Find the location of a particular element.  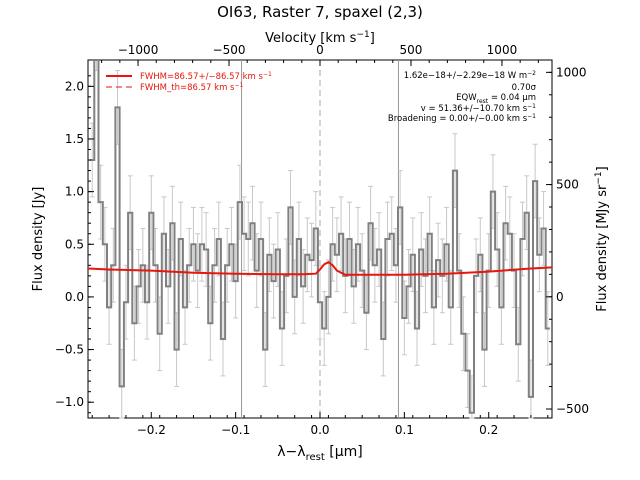

annotation-eqw: EQWrest = 0.04 μm is located at coordinates (496, 99).